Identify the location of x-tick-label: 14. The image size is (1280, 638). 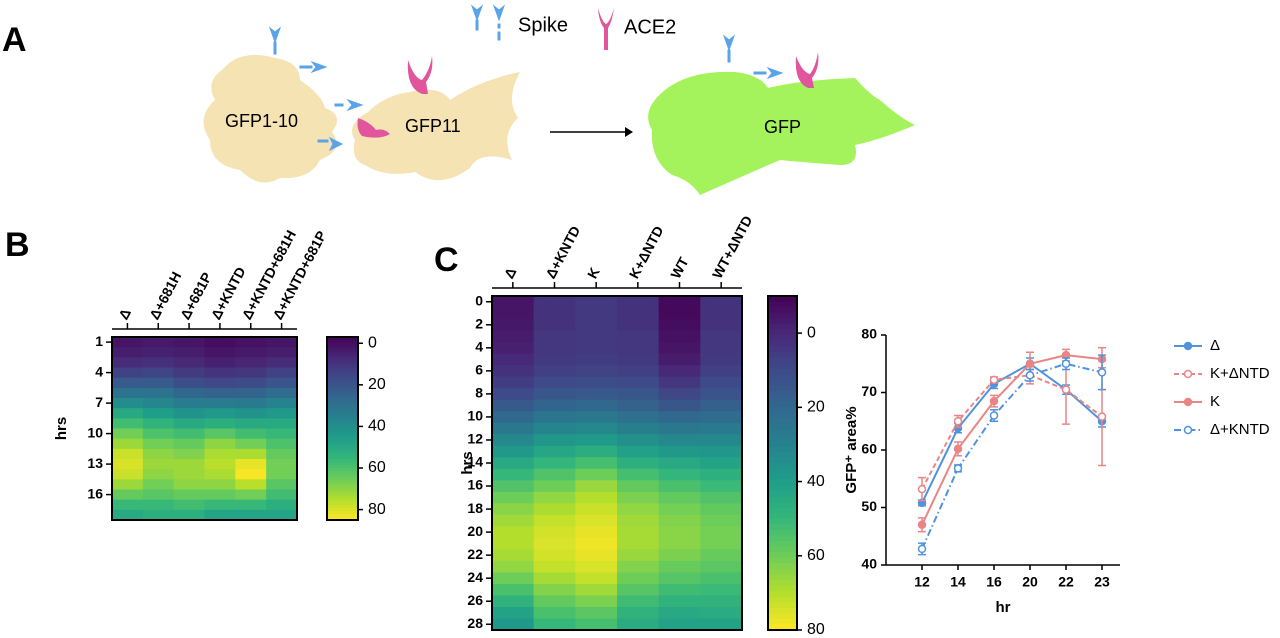
(958, 582).